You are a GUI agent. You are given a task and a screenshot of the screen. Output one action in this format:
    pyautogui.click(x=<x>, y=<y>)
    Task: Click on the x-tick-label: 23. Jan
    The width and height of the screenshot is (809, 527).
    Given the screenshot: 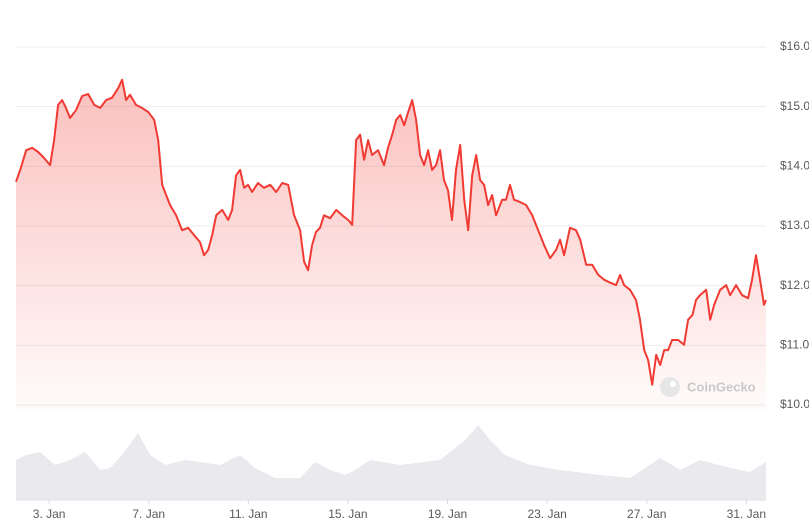 What is the action you would take?
    pyautogui.click(x=546, y=514)
    